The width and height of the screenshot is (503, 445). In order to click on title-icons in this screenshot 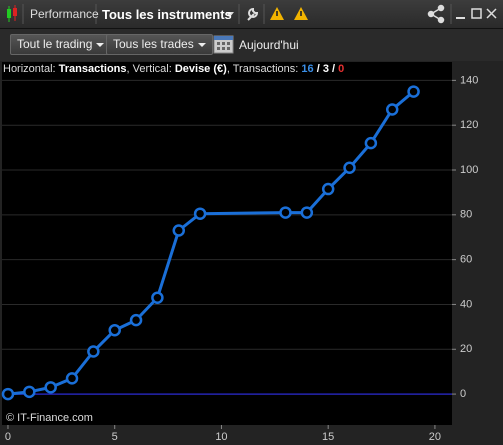, I will do `click(252, 14)`.